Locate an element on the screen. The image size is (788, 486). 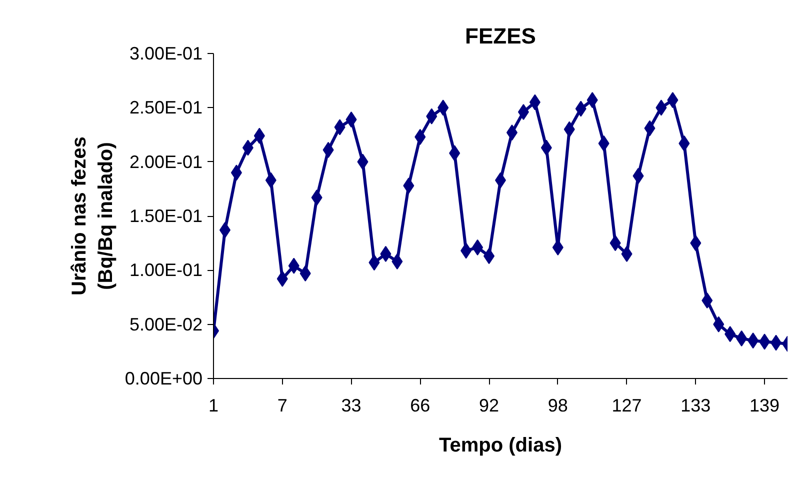
x-tick-label: 98 is located at coordinates (558, 406).